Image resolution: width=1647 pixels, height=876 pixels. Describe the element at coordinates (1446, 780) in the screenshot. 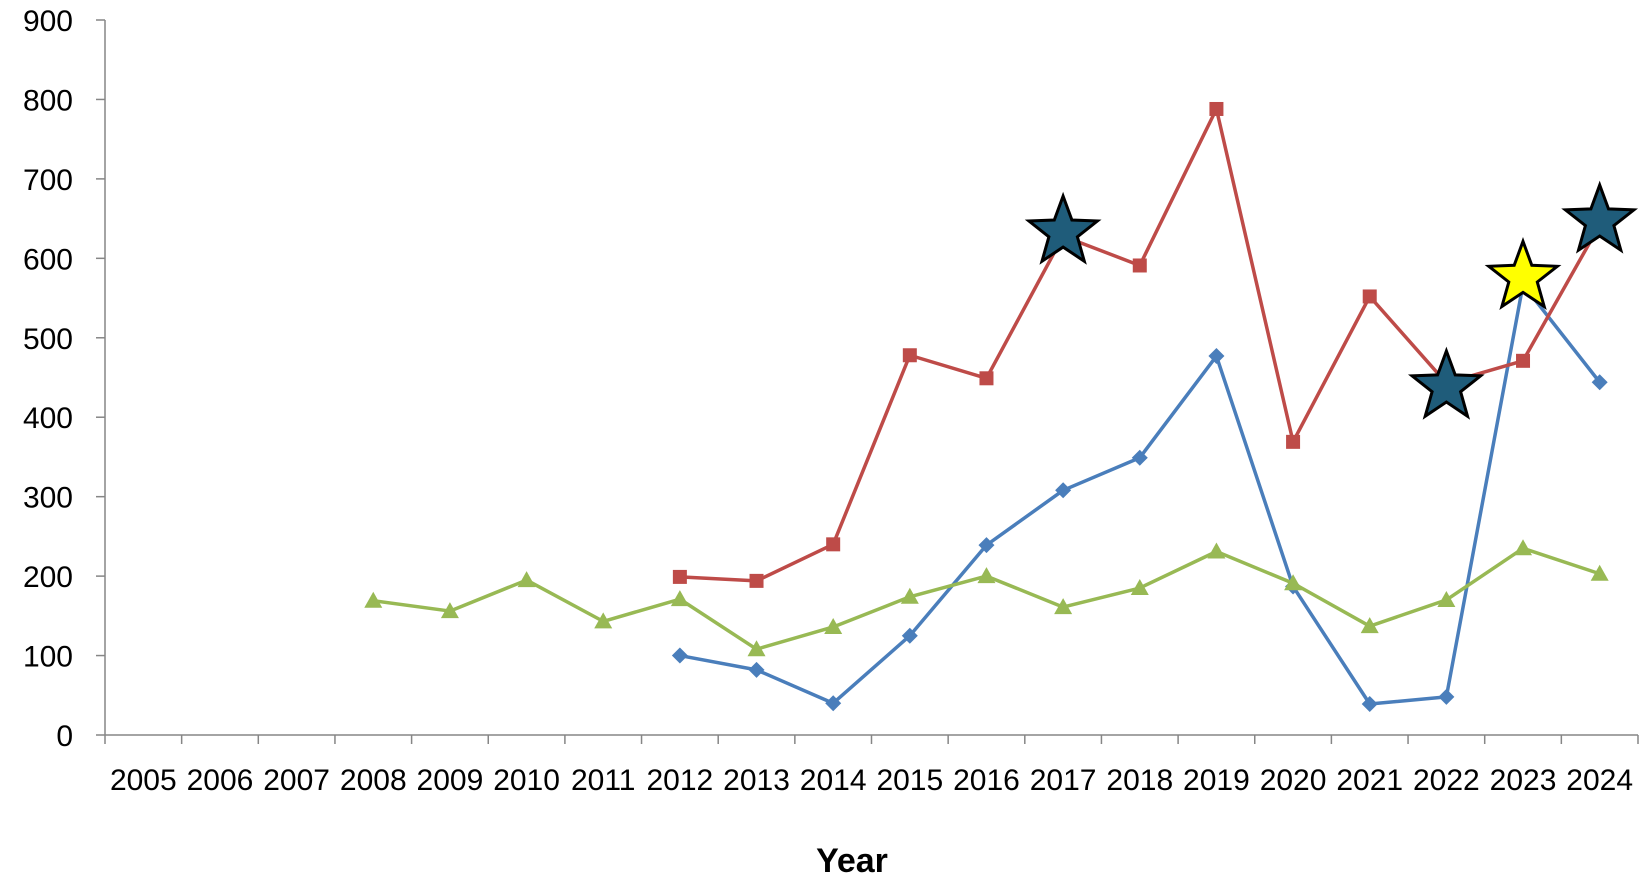

I see `x-tick-label: 2022` at that location.